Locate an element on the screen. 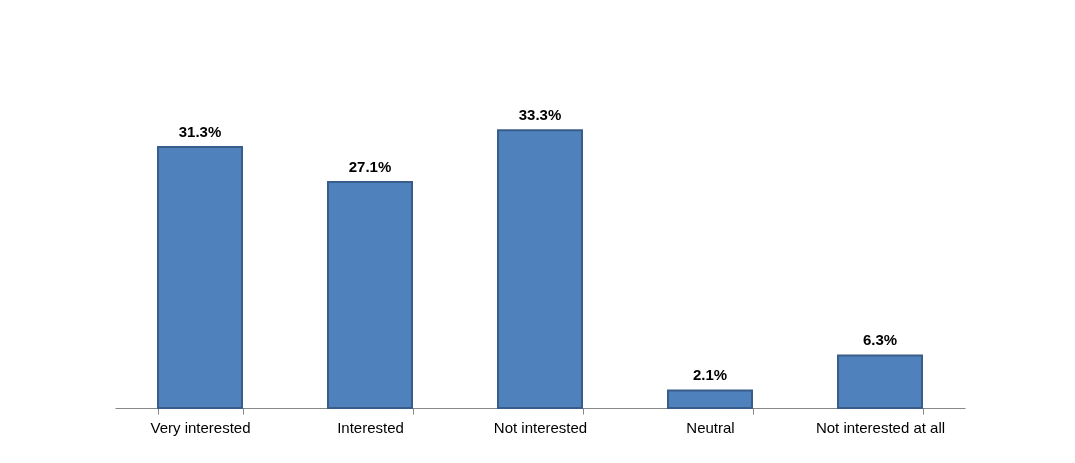 The height and width of the screenshot is (463, 1075). x-tick-label: Not interested is located at coordinates (540, 427).